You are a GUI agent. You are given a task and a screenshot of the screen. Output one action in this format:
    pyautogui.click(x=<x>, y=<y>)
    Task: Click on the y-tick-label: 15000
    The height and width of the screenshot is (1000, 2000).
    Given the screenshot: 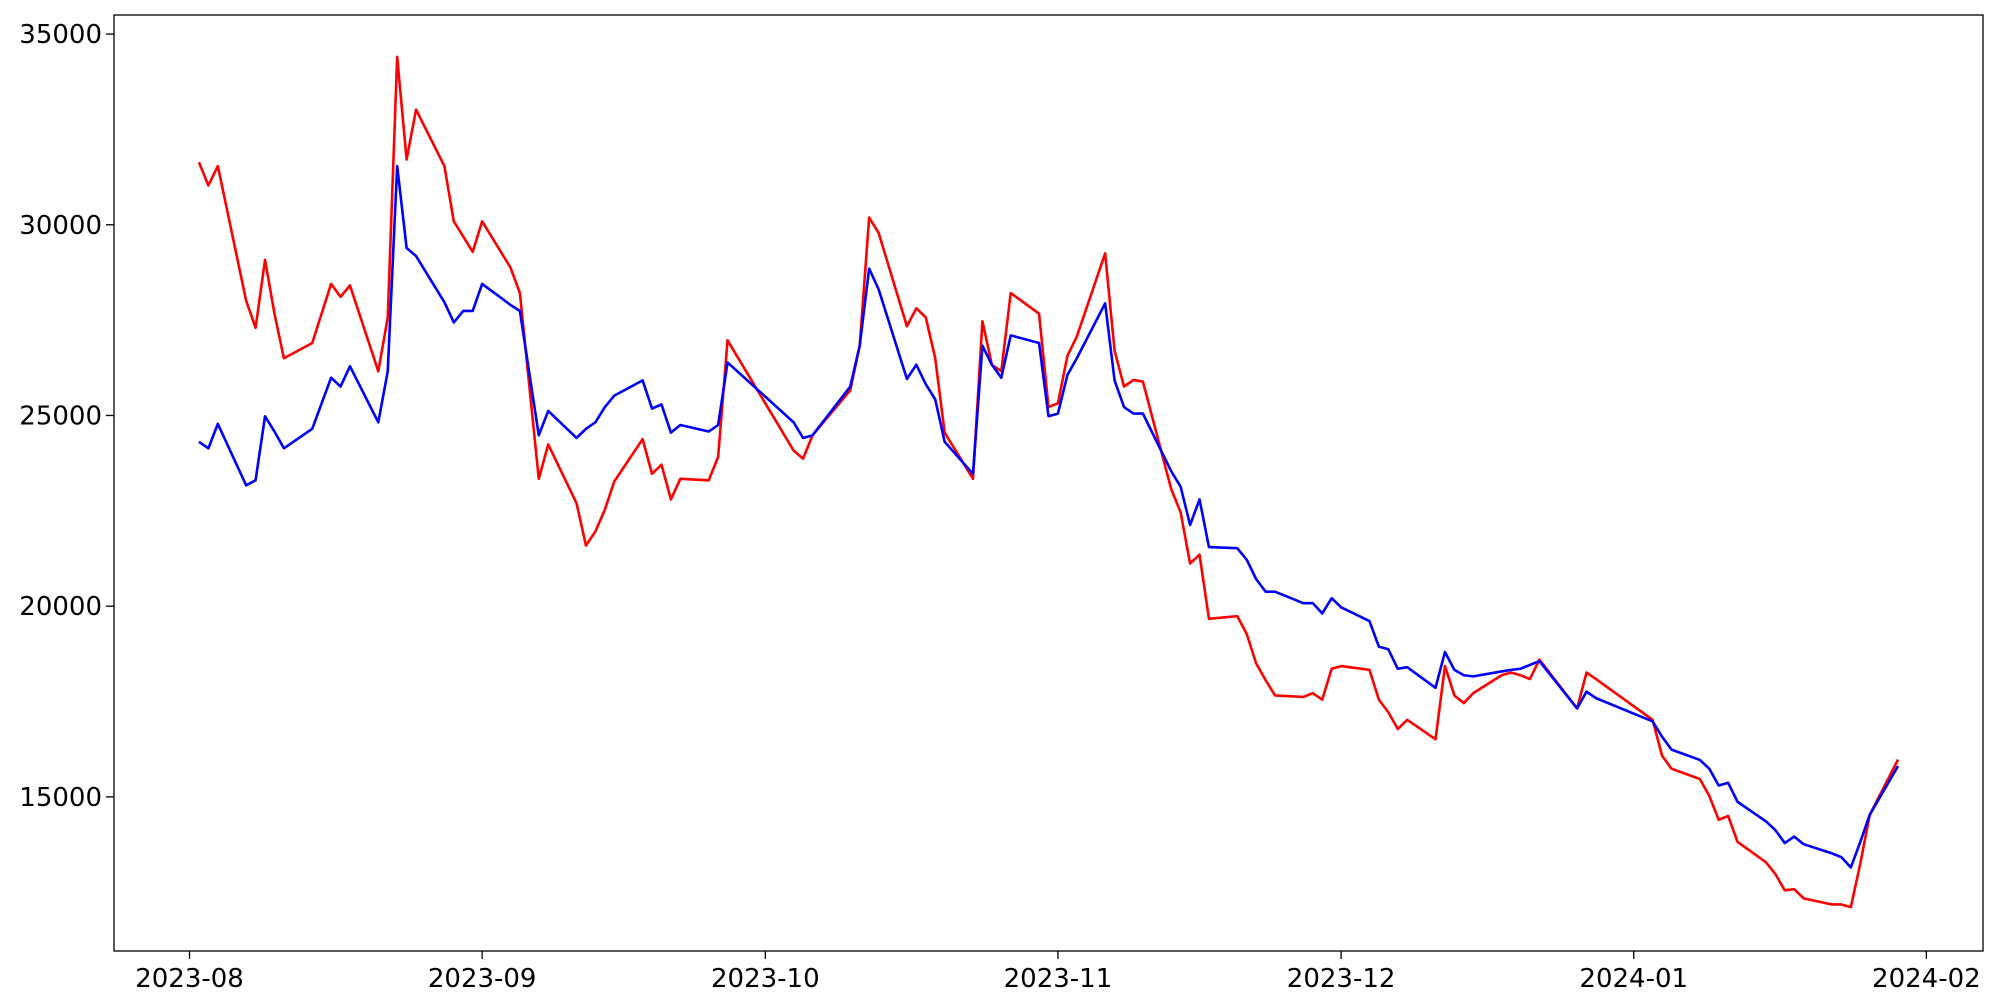 What is the action you would take?
    pyautogui.click(x=60, y=798)
    